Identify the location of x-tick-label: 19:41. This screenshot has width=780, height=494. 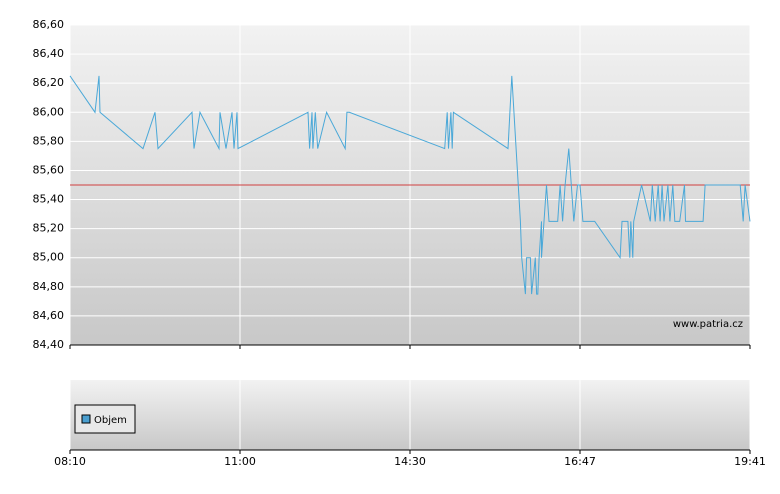
(750, 461).